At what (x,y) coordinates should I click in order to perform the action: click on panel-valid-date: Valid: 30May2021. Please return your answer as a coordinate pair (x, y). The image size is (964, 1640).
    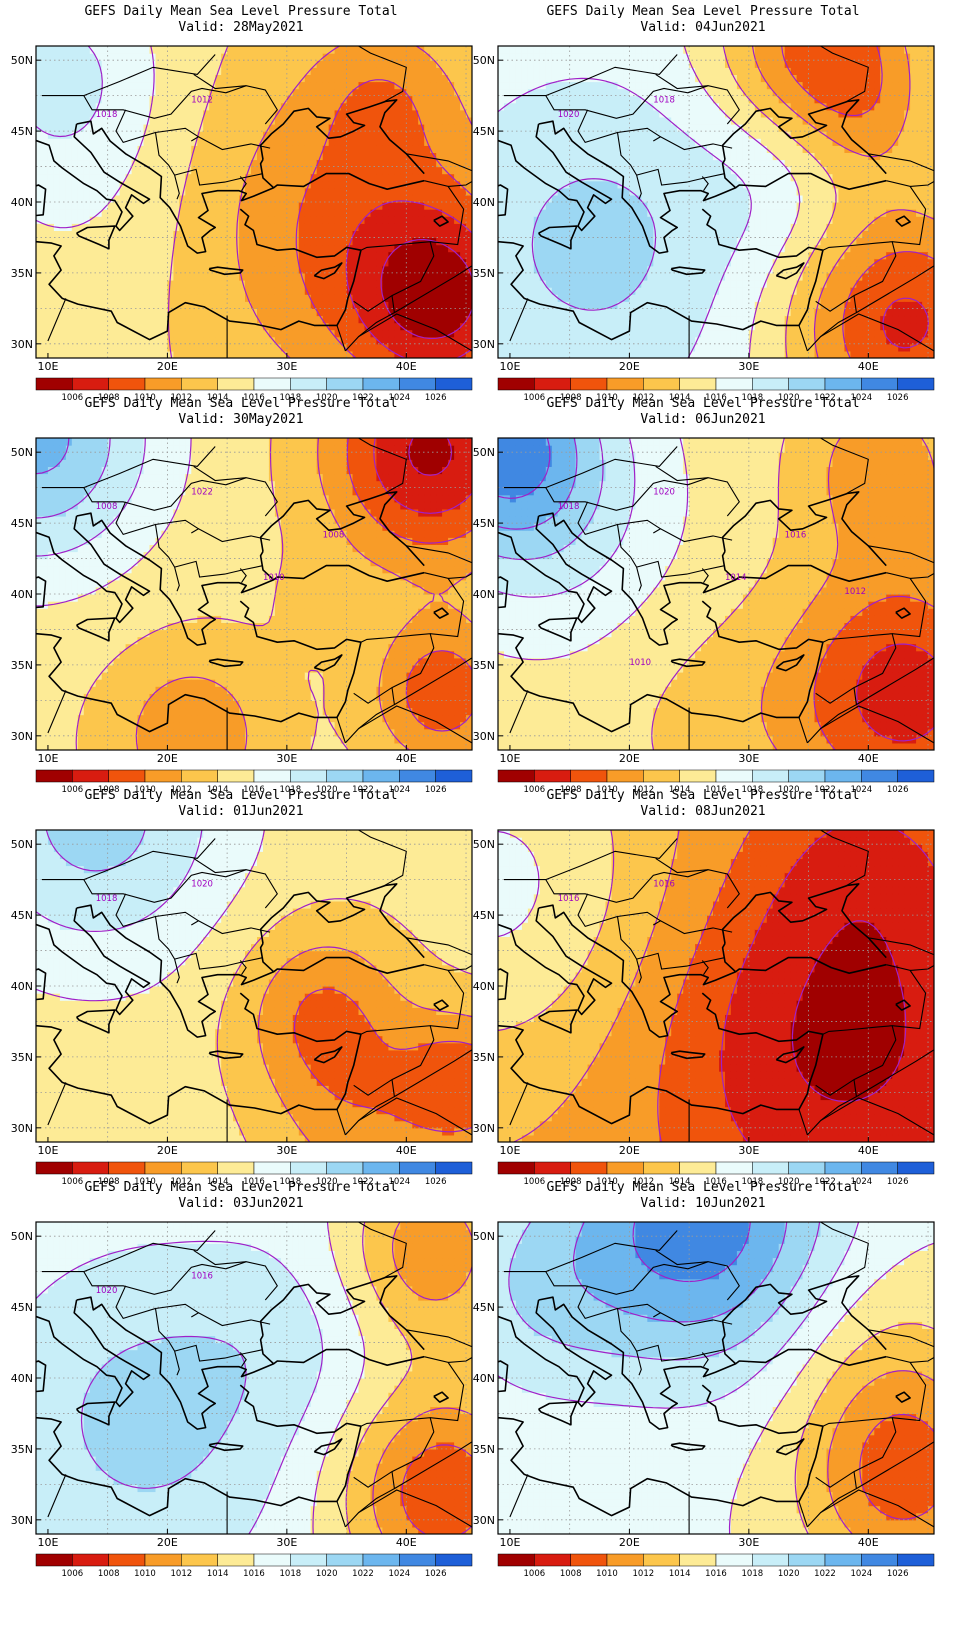
    Looking at the image, I should click on (241, 420).